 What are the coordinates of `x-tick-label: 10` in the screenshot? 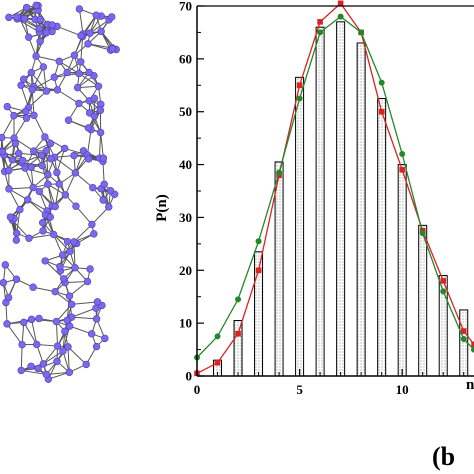 It's located at (402, 389).